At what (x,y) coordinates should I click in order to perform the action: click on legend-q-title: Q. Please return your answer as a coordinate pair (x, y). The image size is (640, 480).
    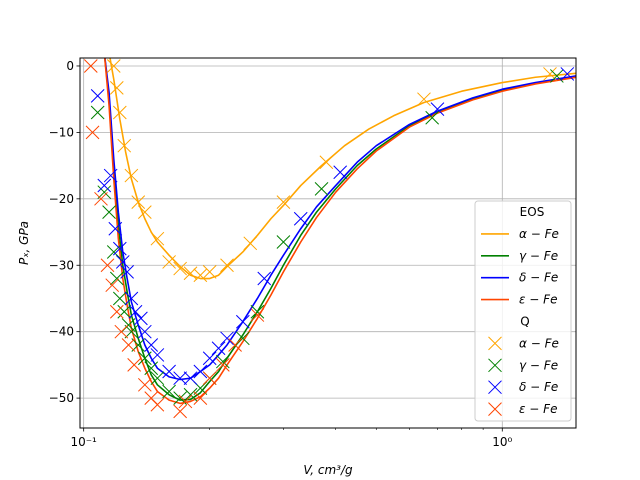
    Looking at the image, I should click on (524, 322).